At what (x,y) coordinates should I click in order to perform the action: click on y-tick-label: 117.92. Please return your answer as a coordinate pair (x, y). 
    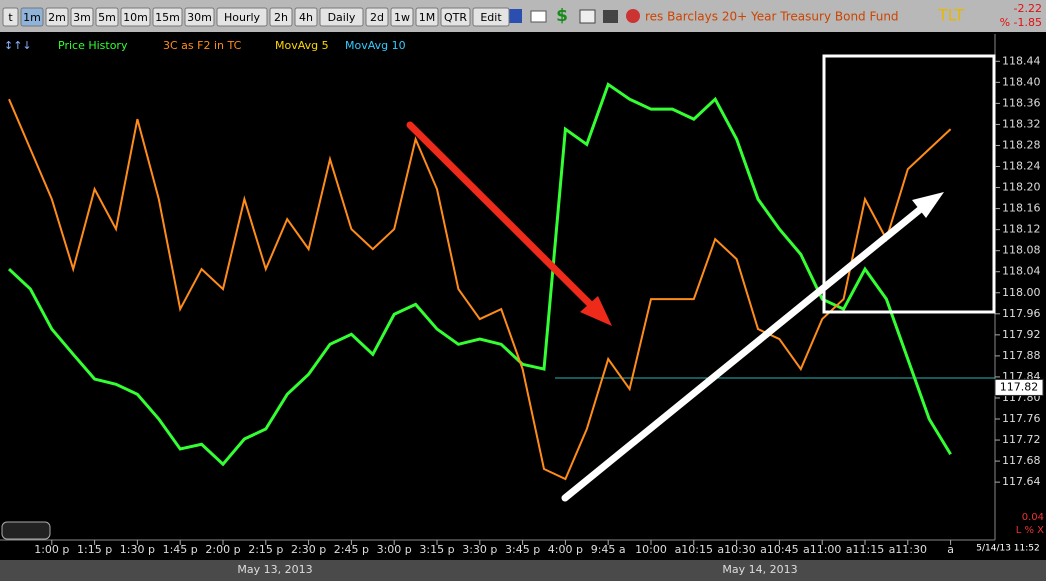
    Looking at the image, I should click on (1021, 334).